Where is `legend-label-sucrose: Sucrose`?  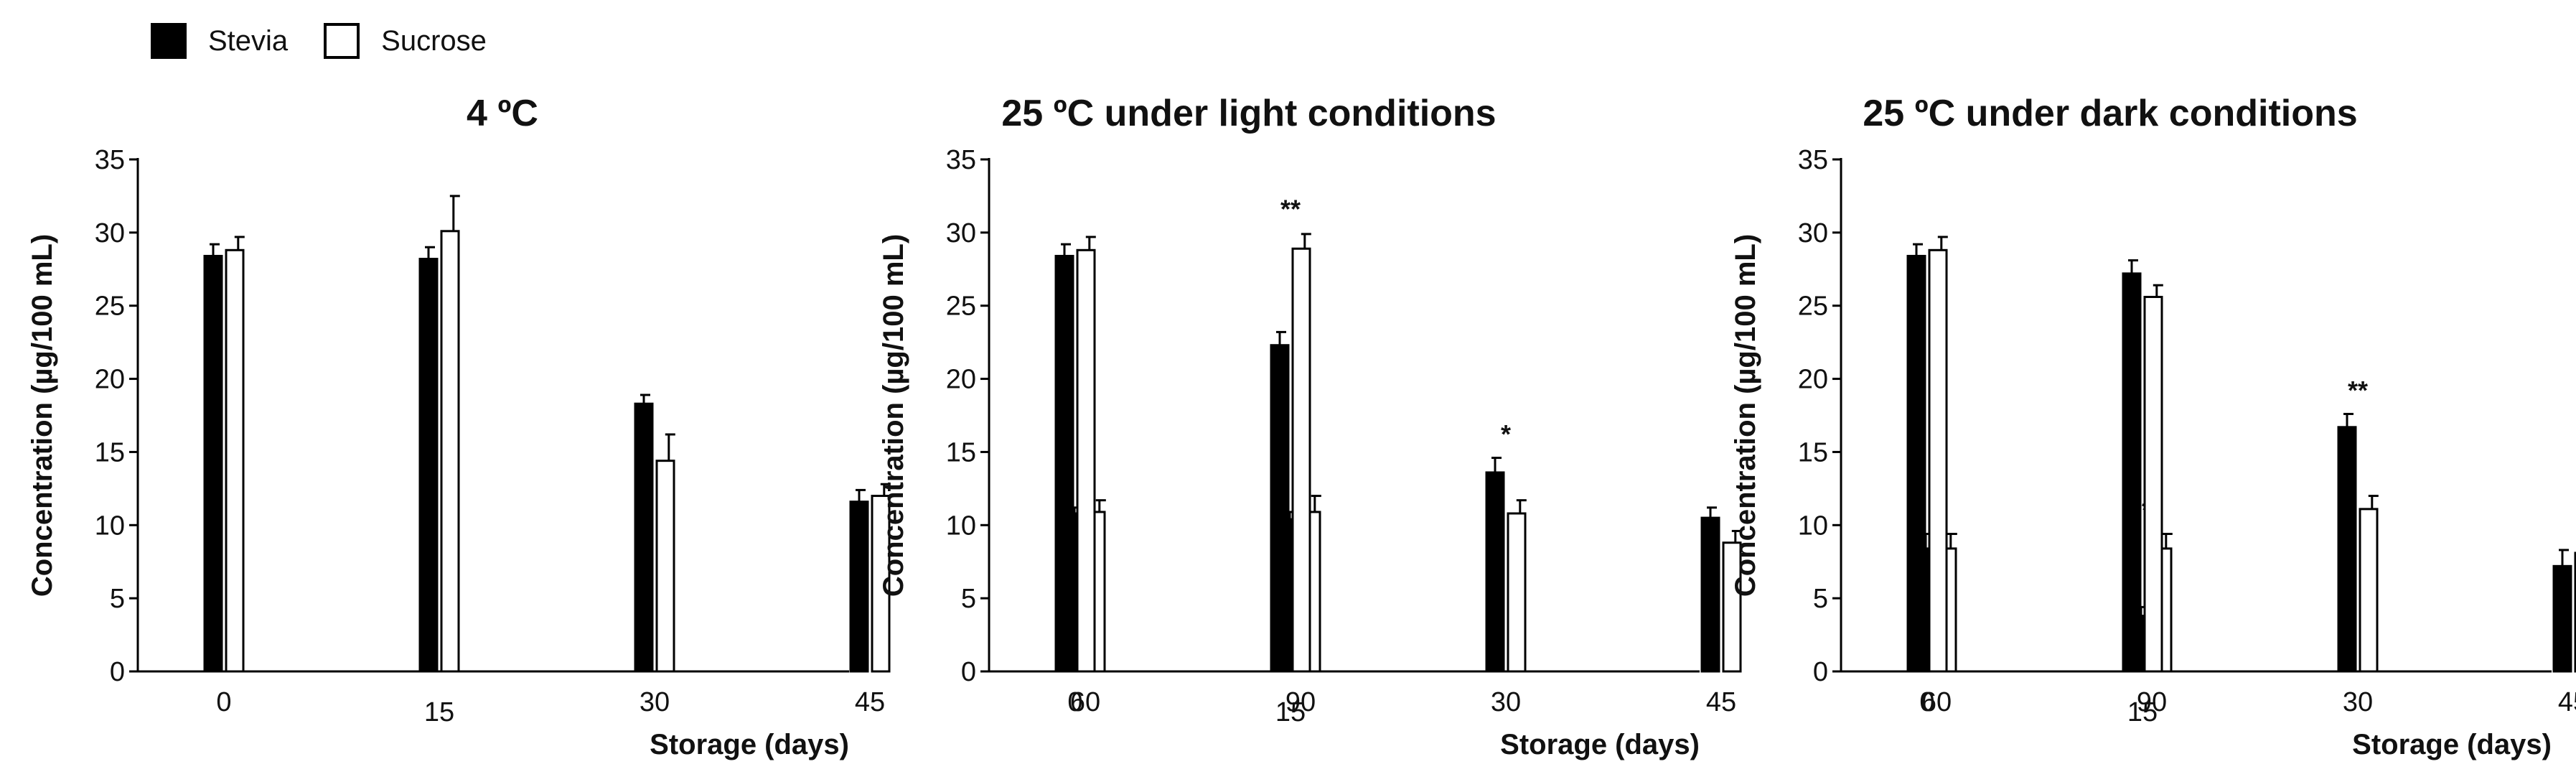
legend-label-sucrose: Sucrose is located at coordinates (434, 40).